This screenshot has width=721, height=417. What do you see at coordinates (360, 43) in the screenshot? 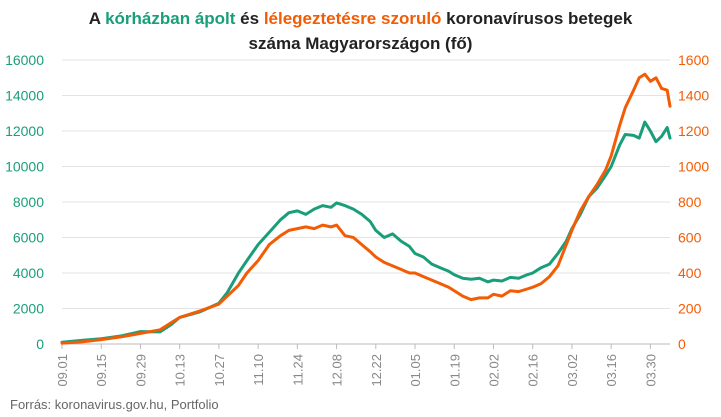
I see `chart-title-line-2: száma Magyarországon (fő)` at bounding box center [360, 43].